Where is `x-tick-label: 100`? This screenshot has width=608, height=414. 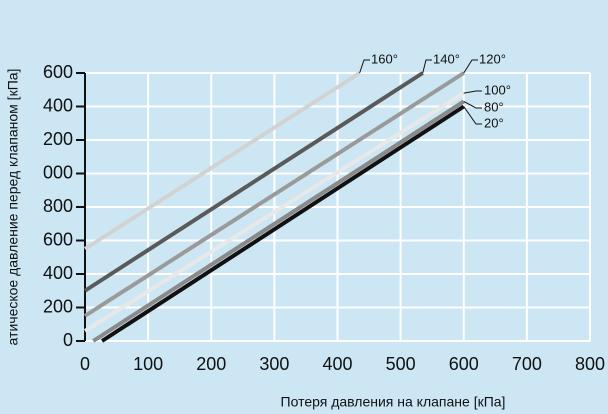
x-tick-label: 100 is located at coordinates (148, 364).